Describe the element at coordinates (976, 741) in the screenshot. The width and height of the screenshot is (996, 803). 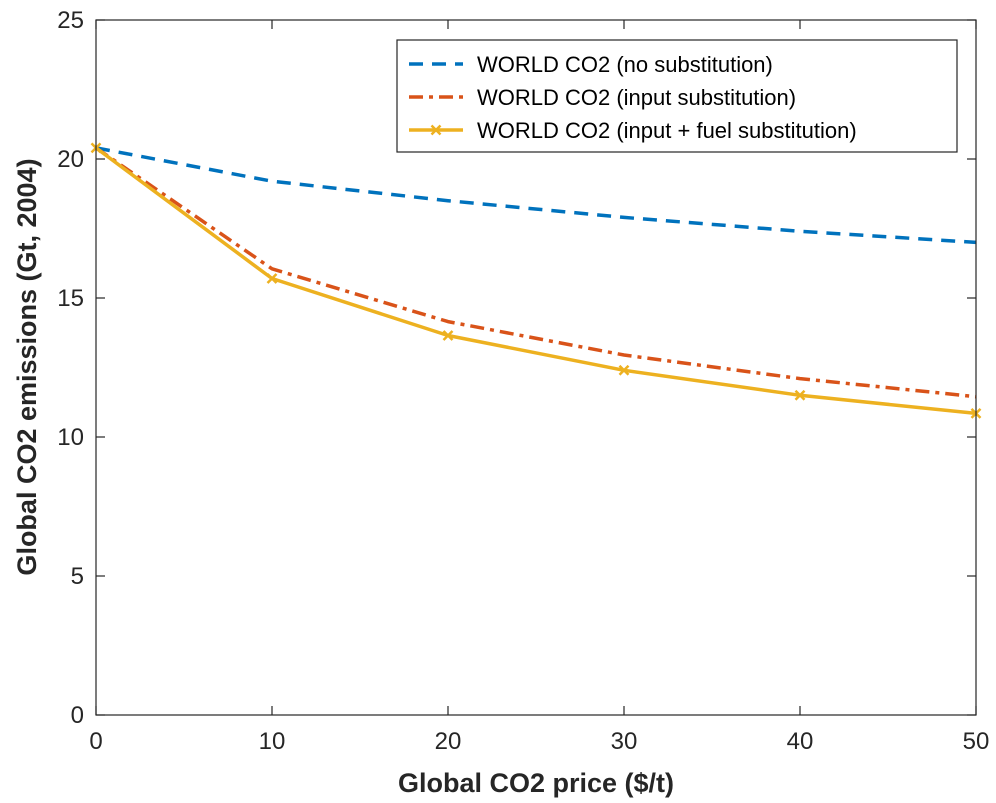
I see `x-tick-label: 50` at that location.